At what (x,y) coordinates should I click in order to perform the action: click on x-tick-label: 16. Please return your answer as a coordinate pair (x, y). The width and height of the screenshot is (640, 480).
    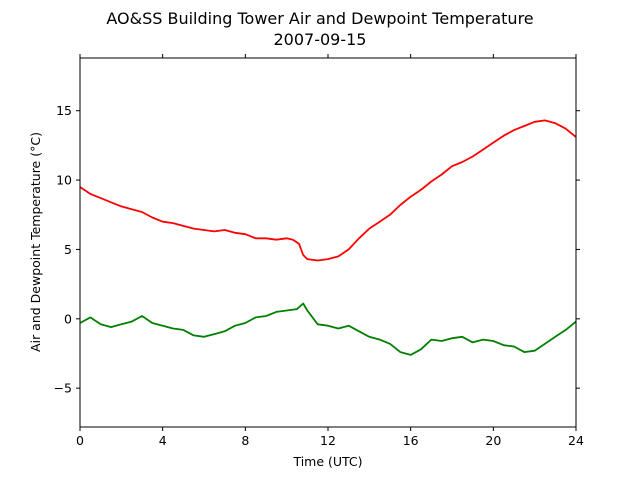
    Looking at the image, I should click on (411, 440).